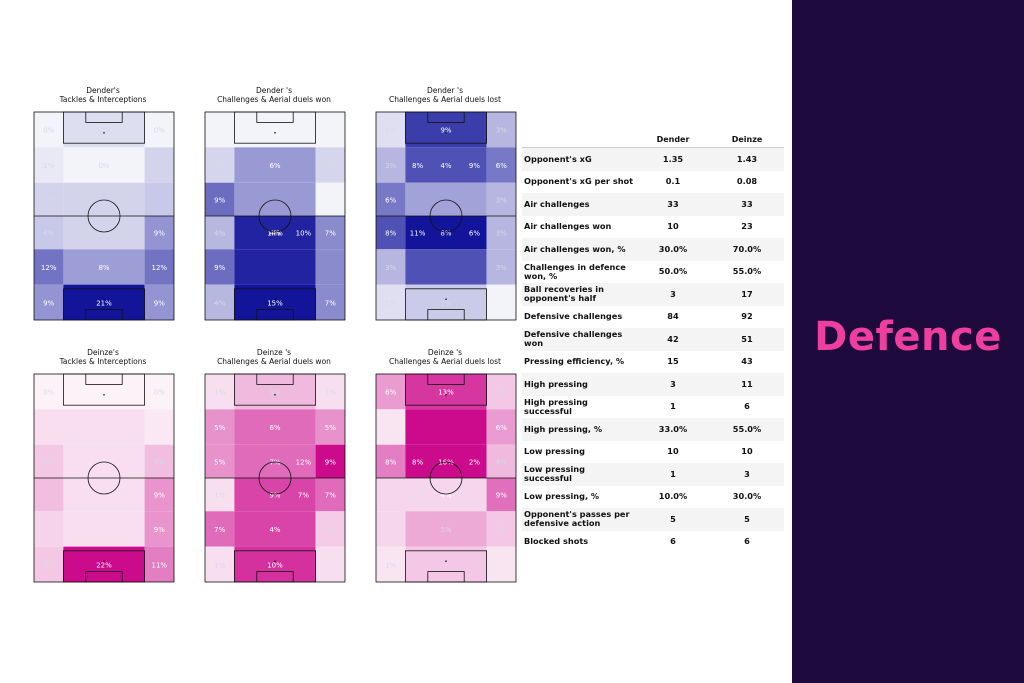 The width and height of the screenshot is (1024, 683). What do you see at coordinates (579, 339) in the screenshot?
I see `stat-label: Defensive challenges won` at bounding box center [579, 339].